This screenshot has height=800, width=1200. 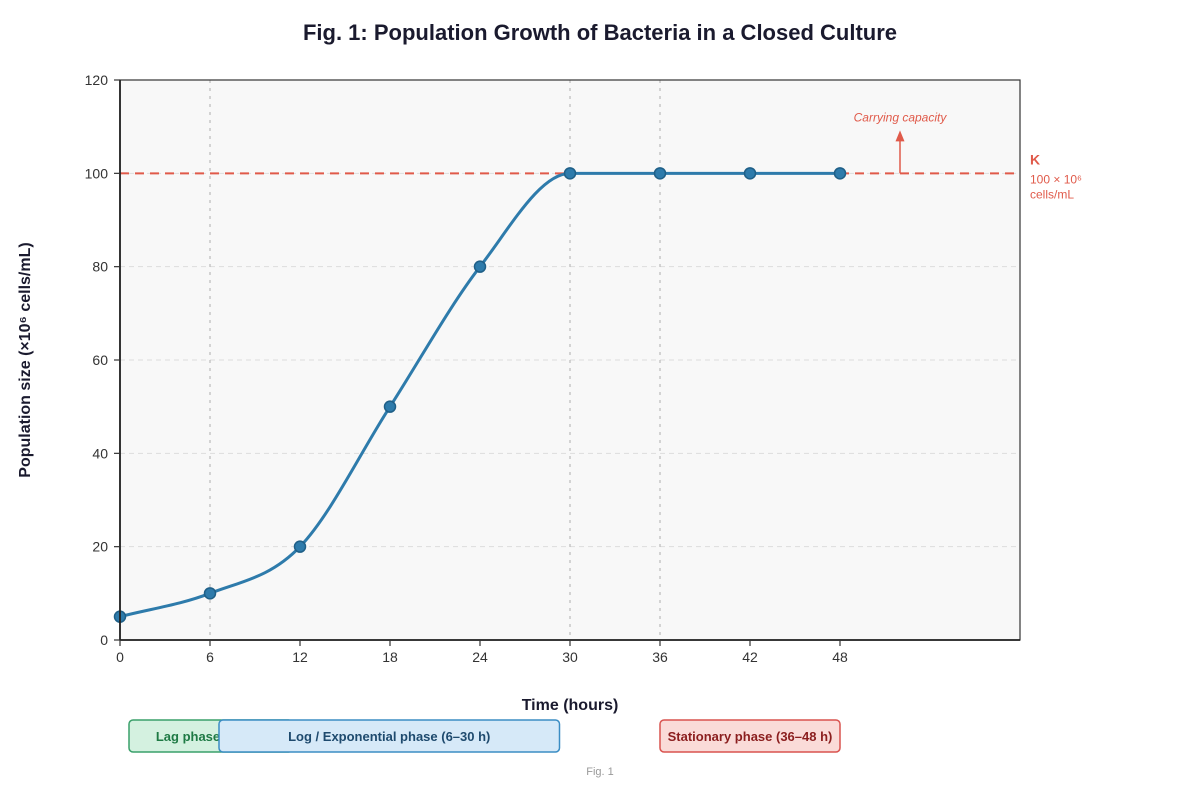 I want to click on y-tick-label: 80, so click(x=100, y=267).